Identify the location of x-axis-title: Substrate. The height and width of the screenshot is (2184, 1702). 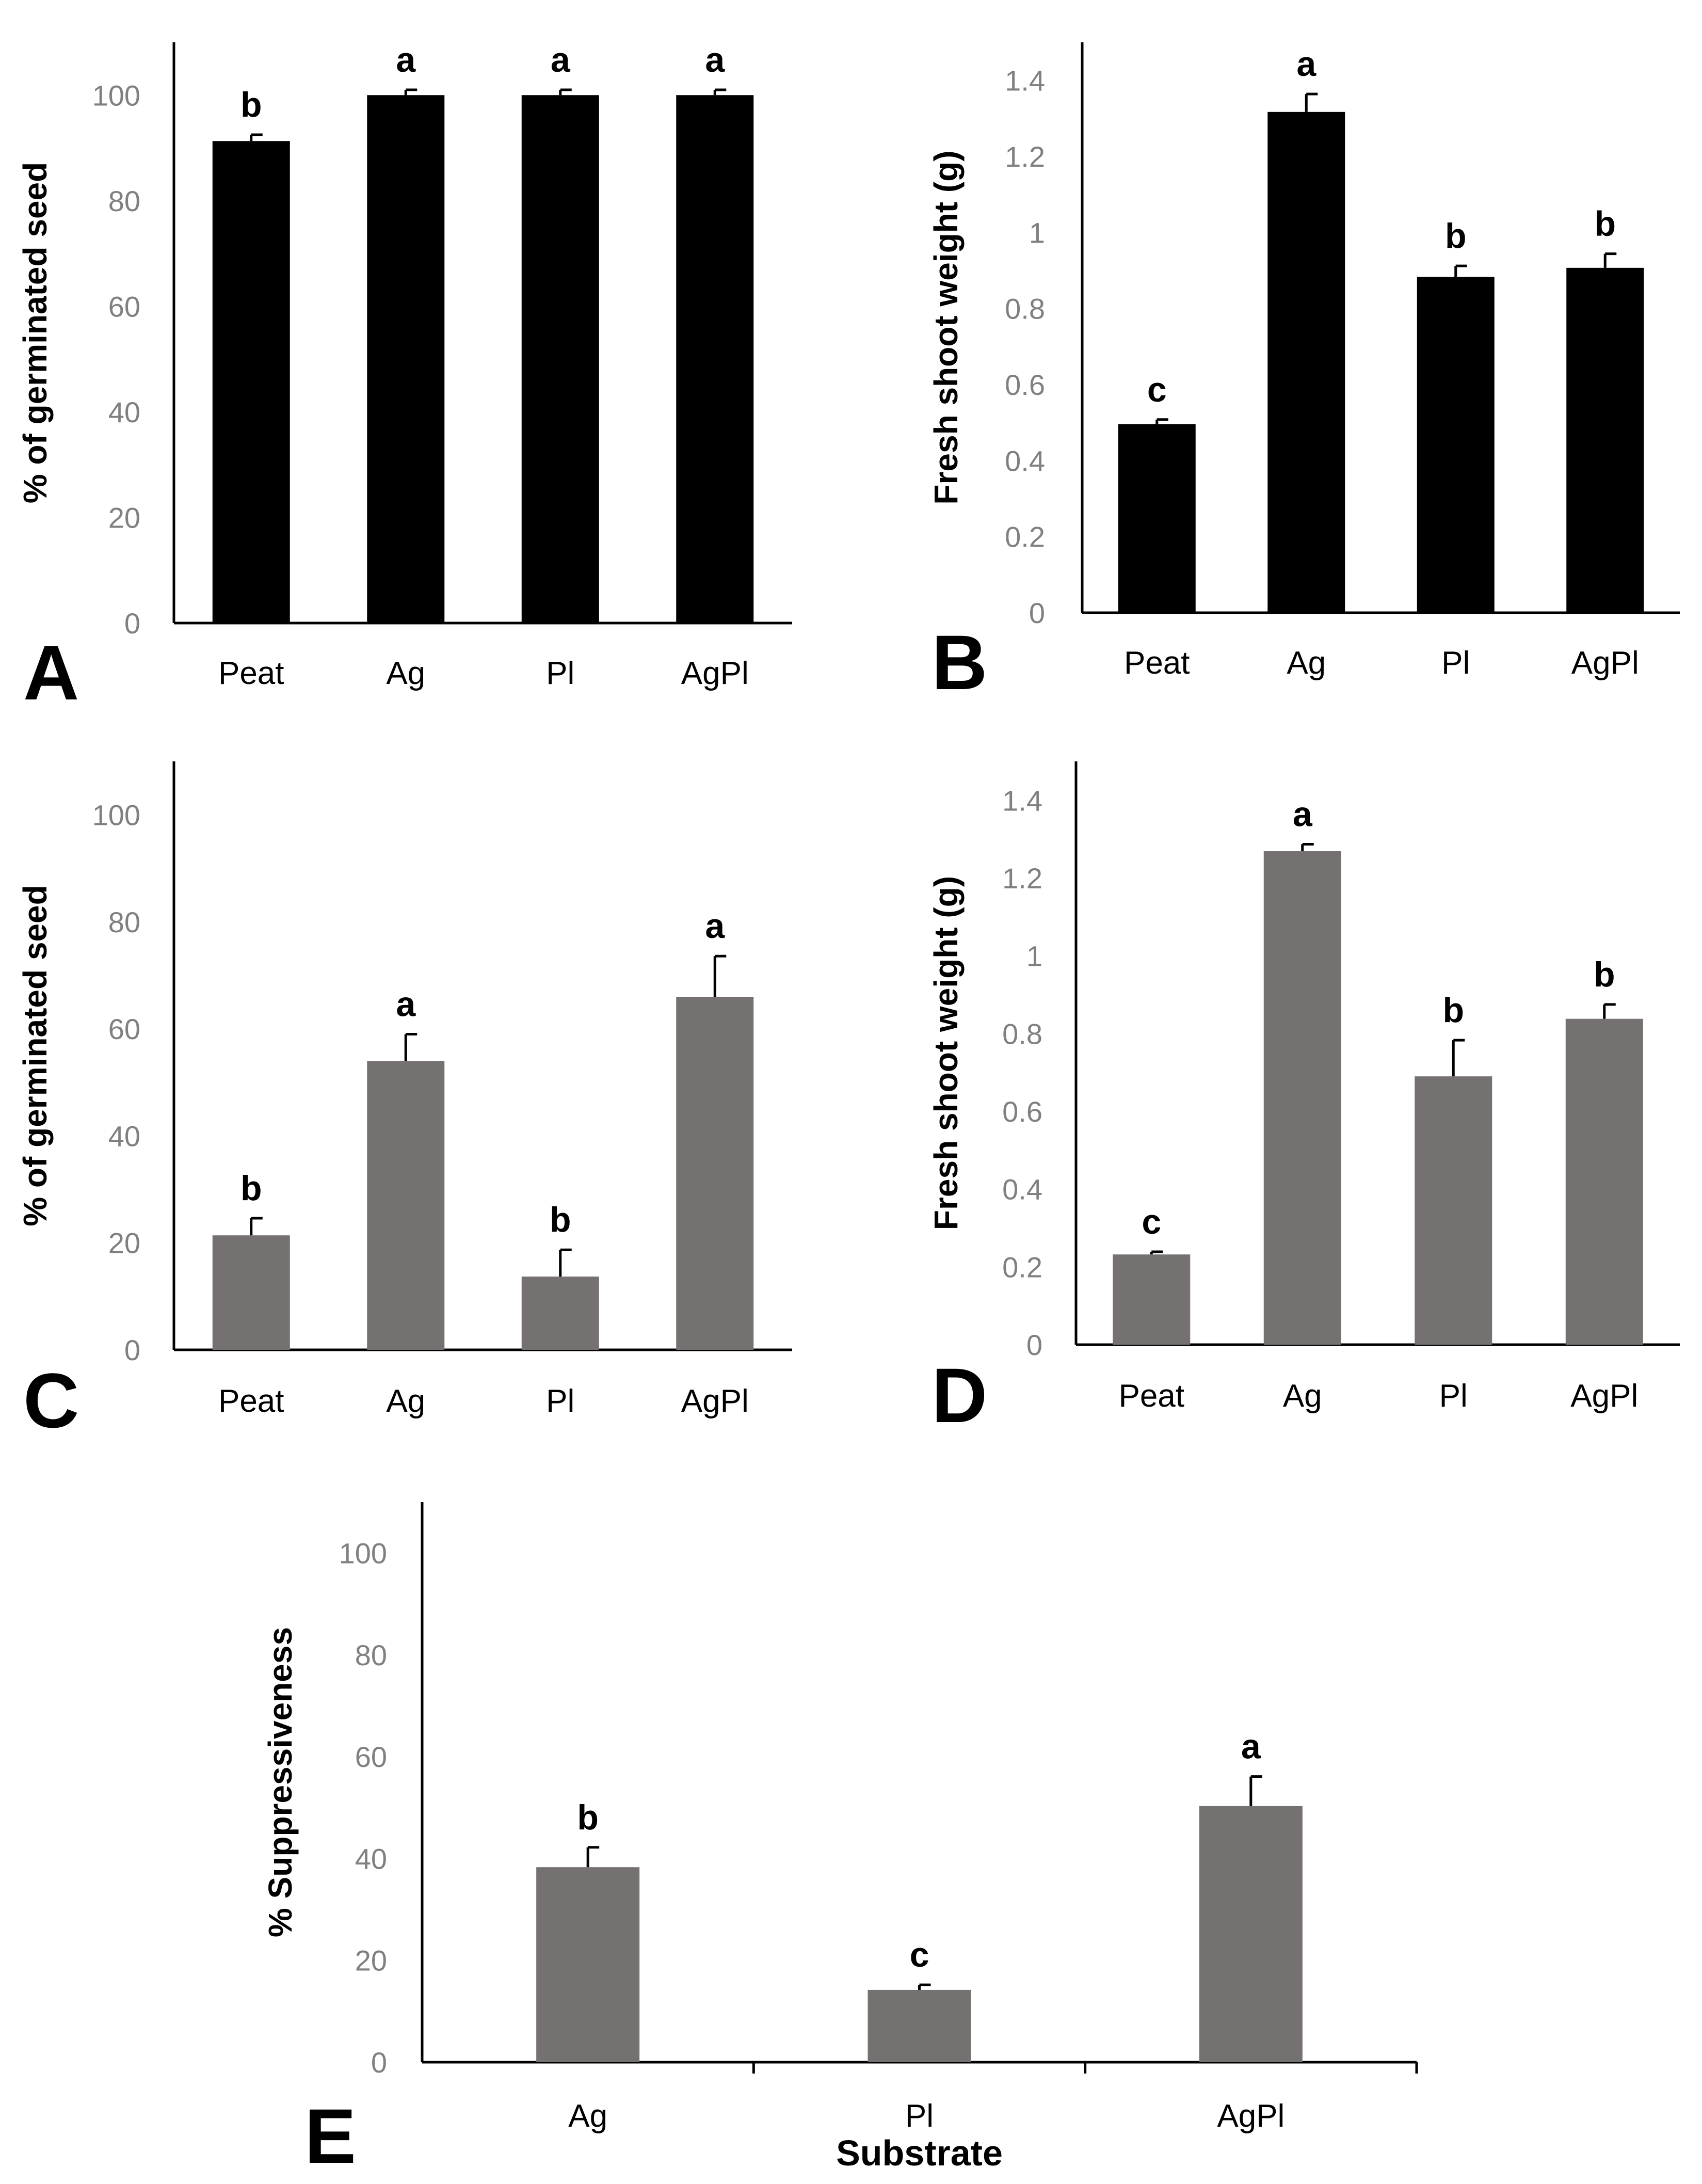
(920, 2153).